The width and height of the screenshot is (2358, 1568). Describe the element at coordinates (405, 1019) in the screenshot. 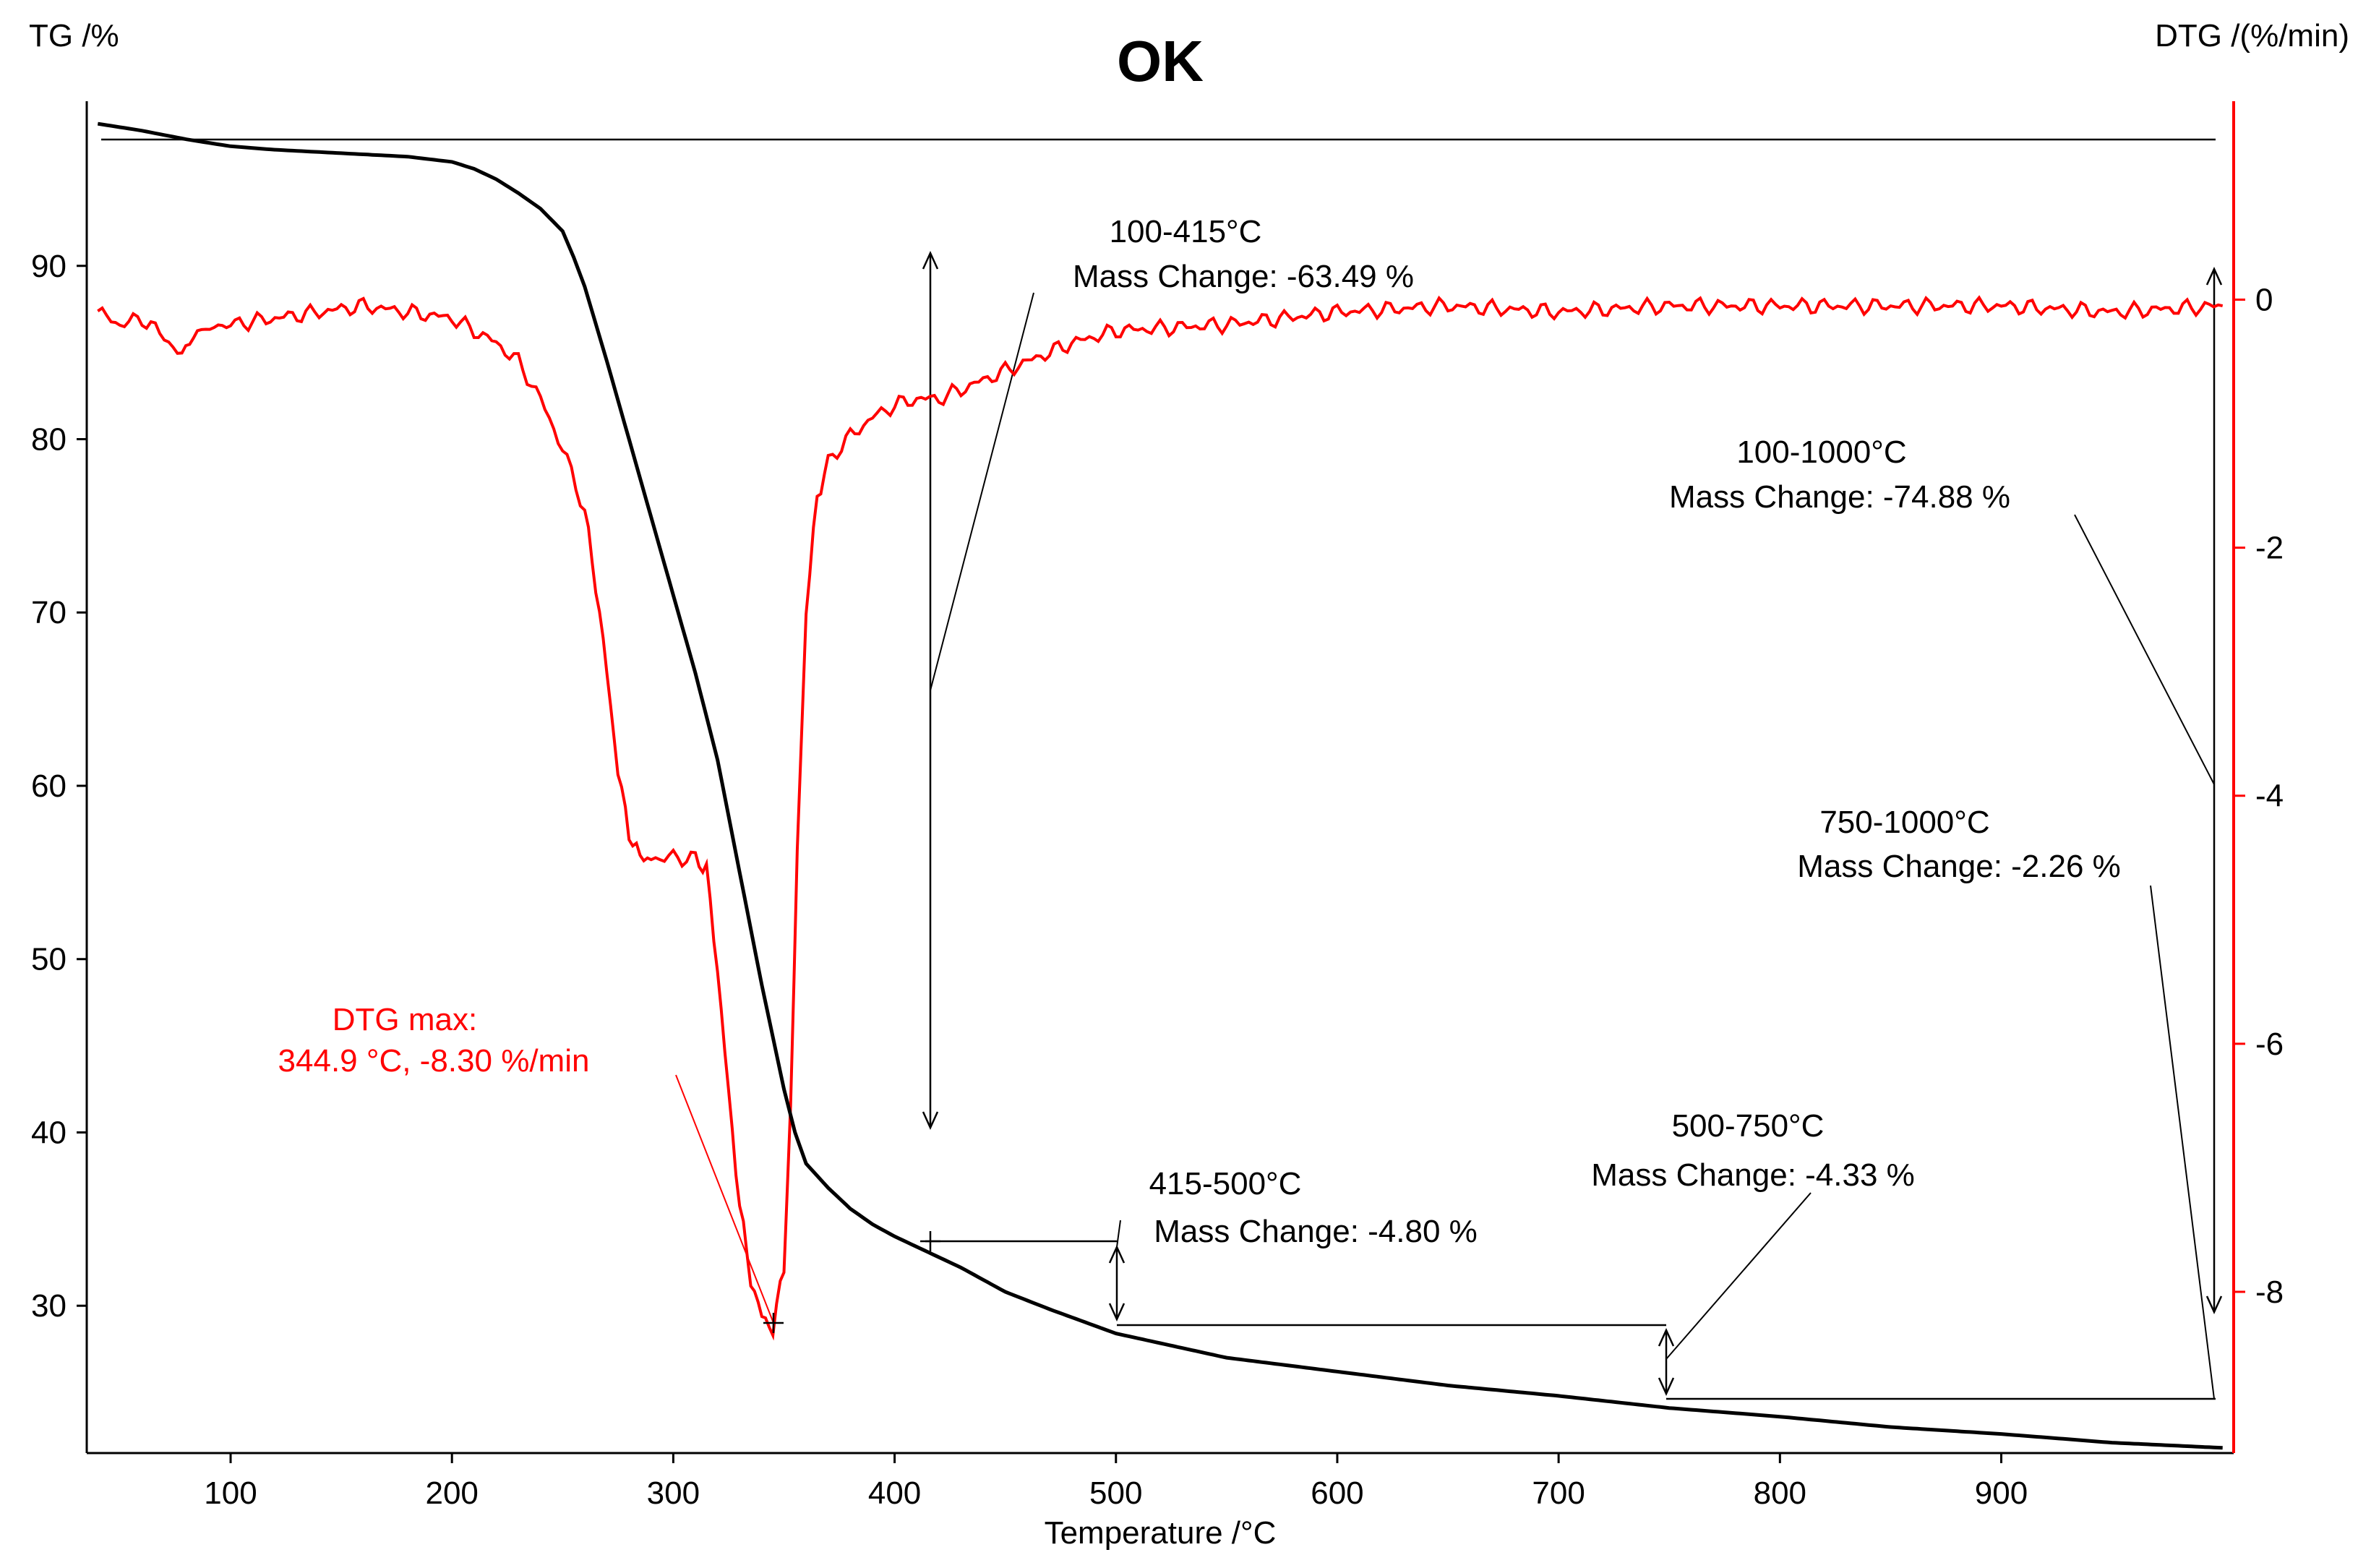

I see `dtg-max-label: DTG max:` at that location.